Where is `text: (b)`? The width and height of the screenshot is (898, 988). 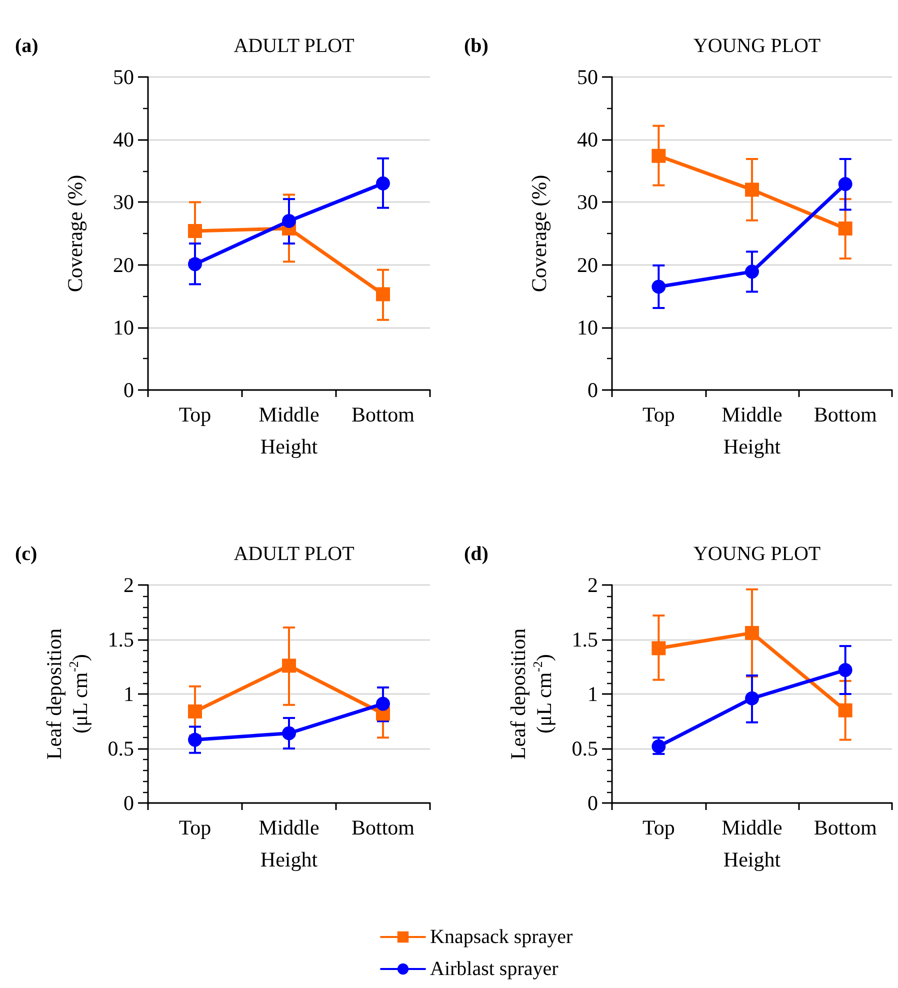 text: (b) is located at coordinates (476, 46).